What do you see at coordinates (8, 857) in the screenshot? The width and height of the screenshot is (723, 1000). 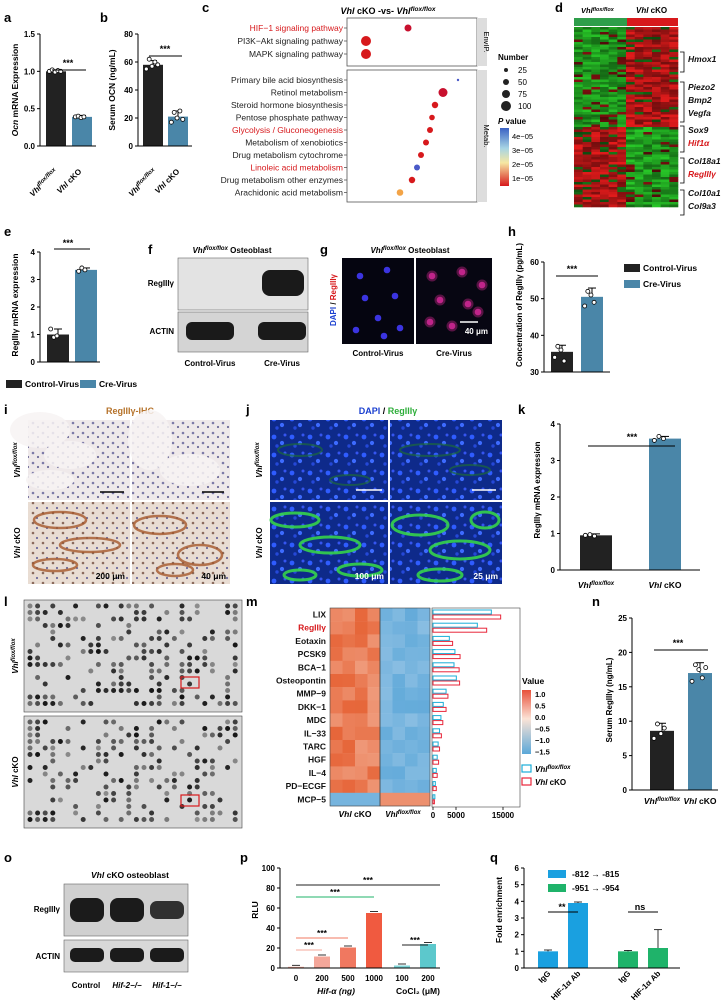 I see `panel-label-o: o` at bounding box center [8, 857].